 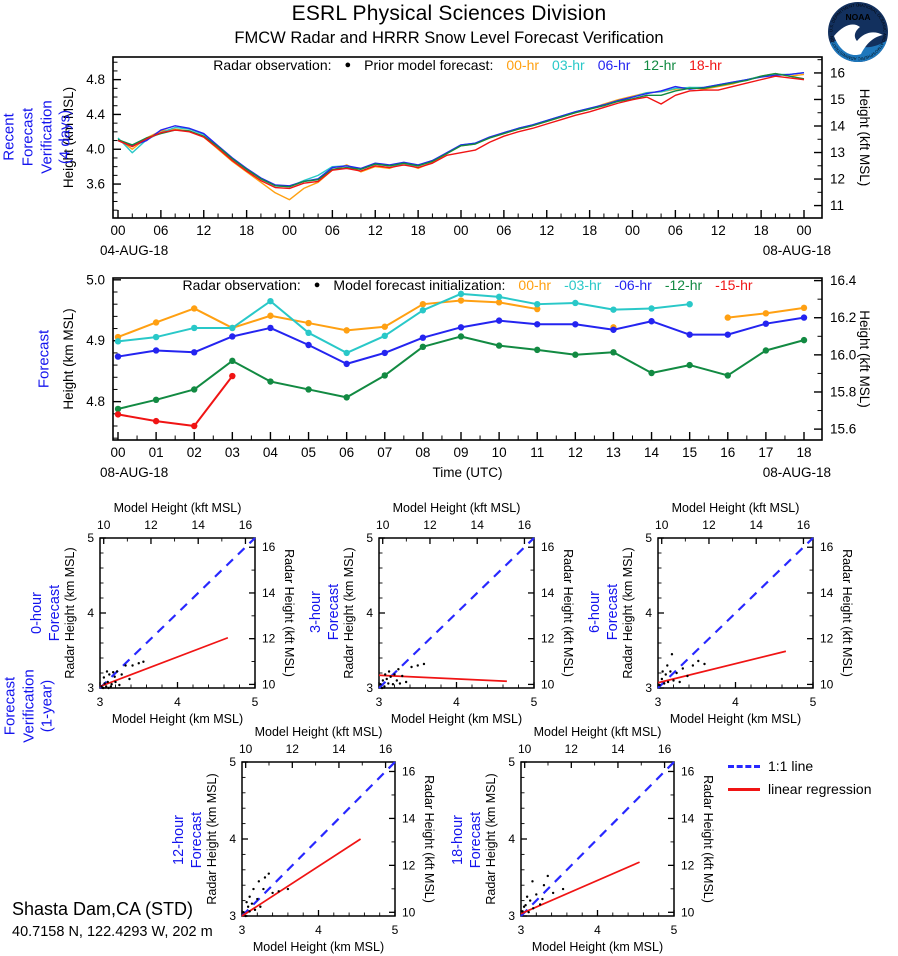 What do you see at coordinates (369, 538) in the screenshot?
I see `km-ytick-label: 5` at bounding box center [369, 538].